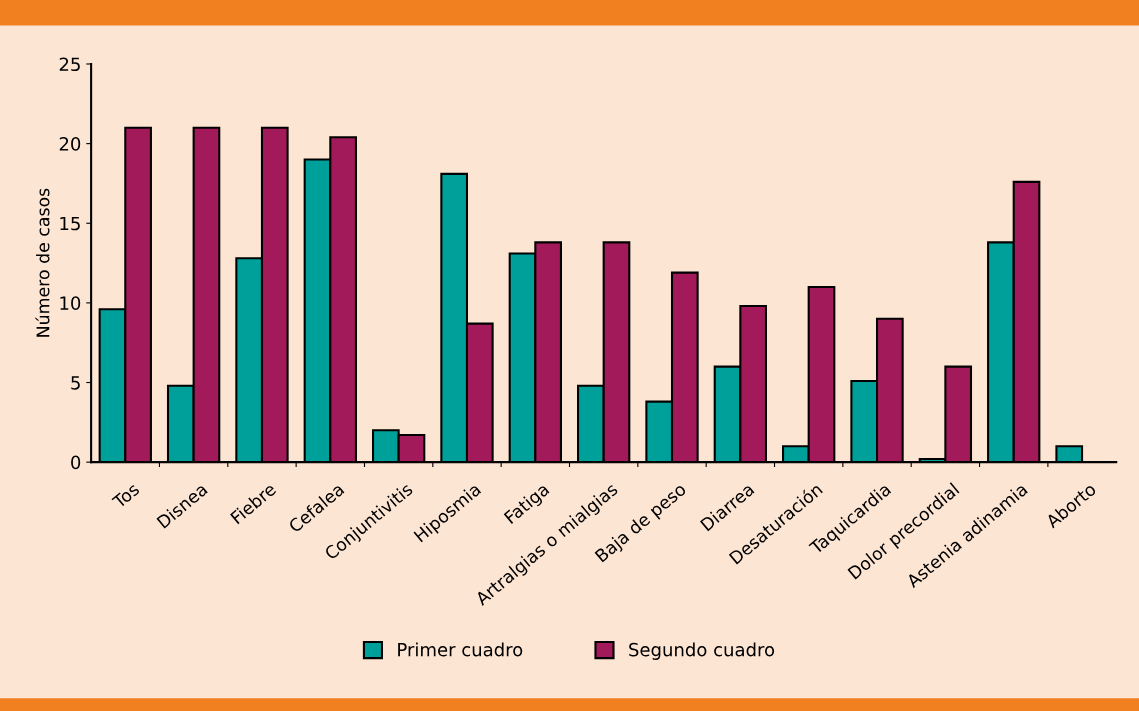 This screenshot has width=1139, height=711. I want to click on y-tick-label: 20, so click(70, 144).